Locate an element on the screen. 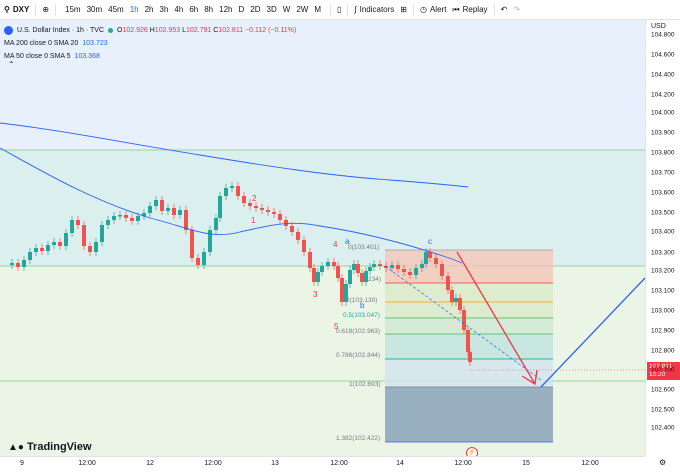 This screenshot has height=472, width=680. timeframe-8h: 8h is located at coordinates (209, 9).